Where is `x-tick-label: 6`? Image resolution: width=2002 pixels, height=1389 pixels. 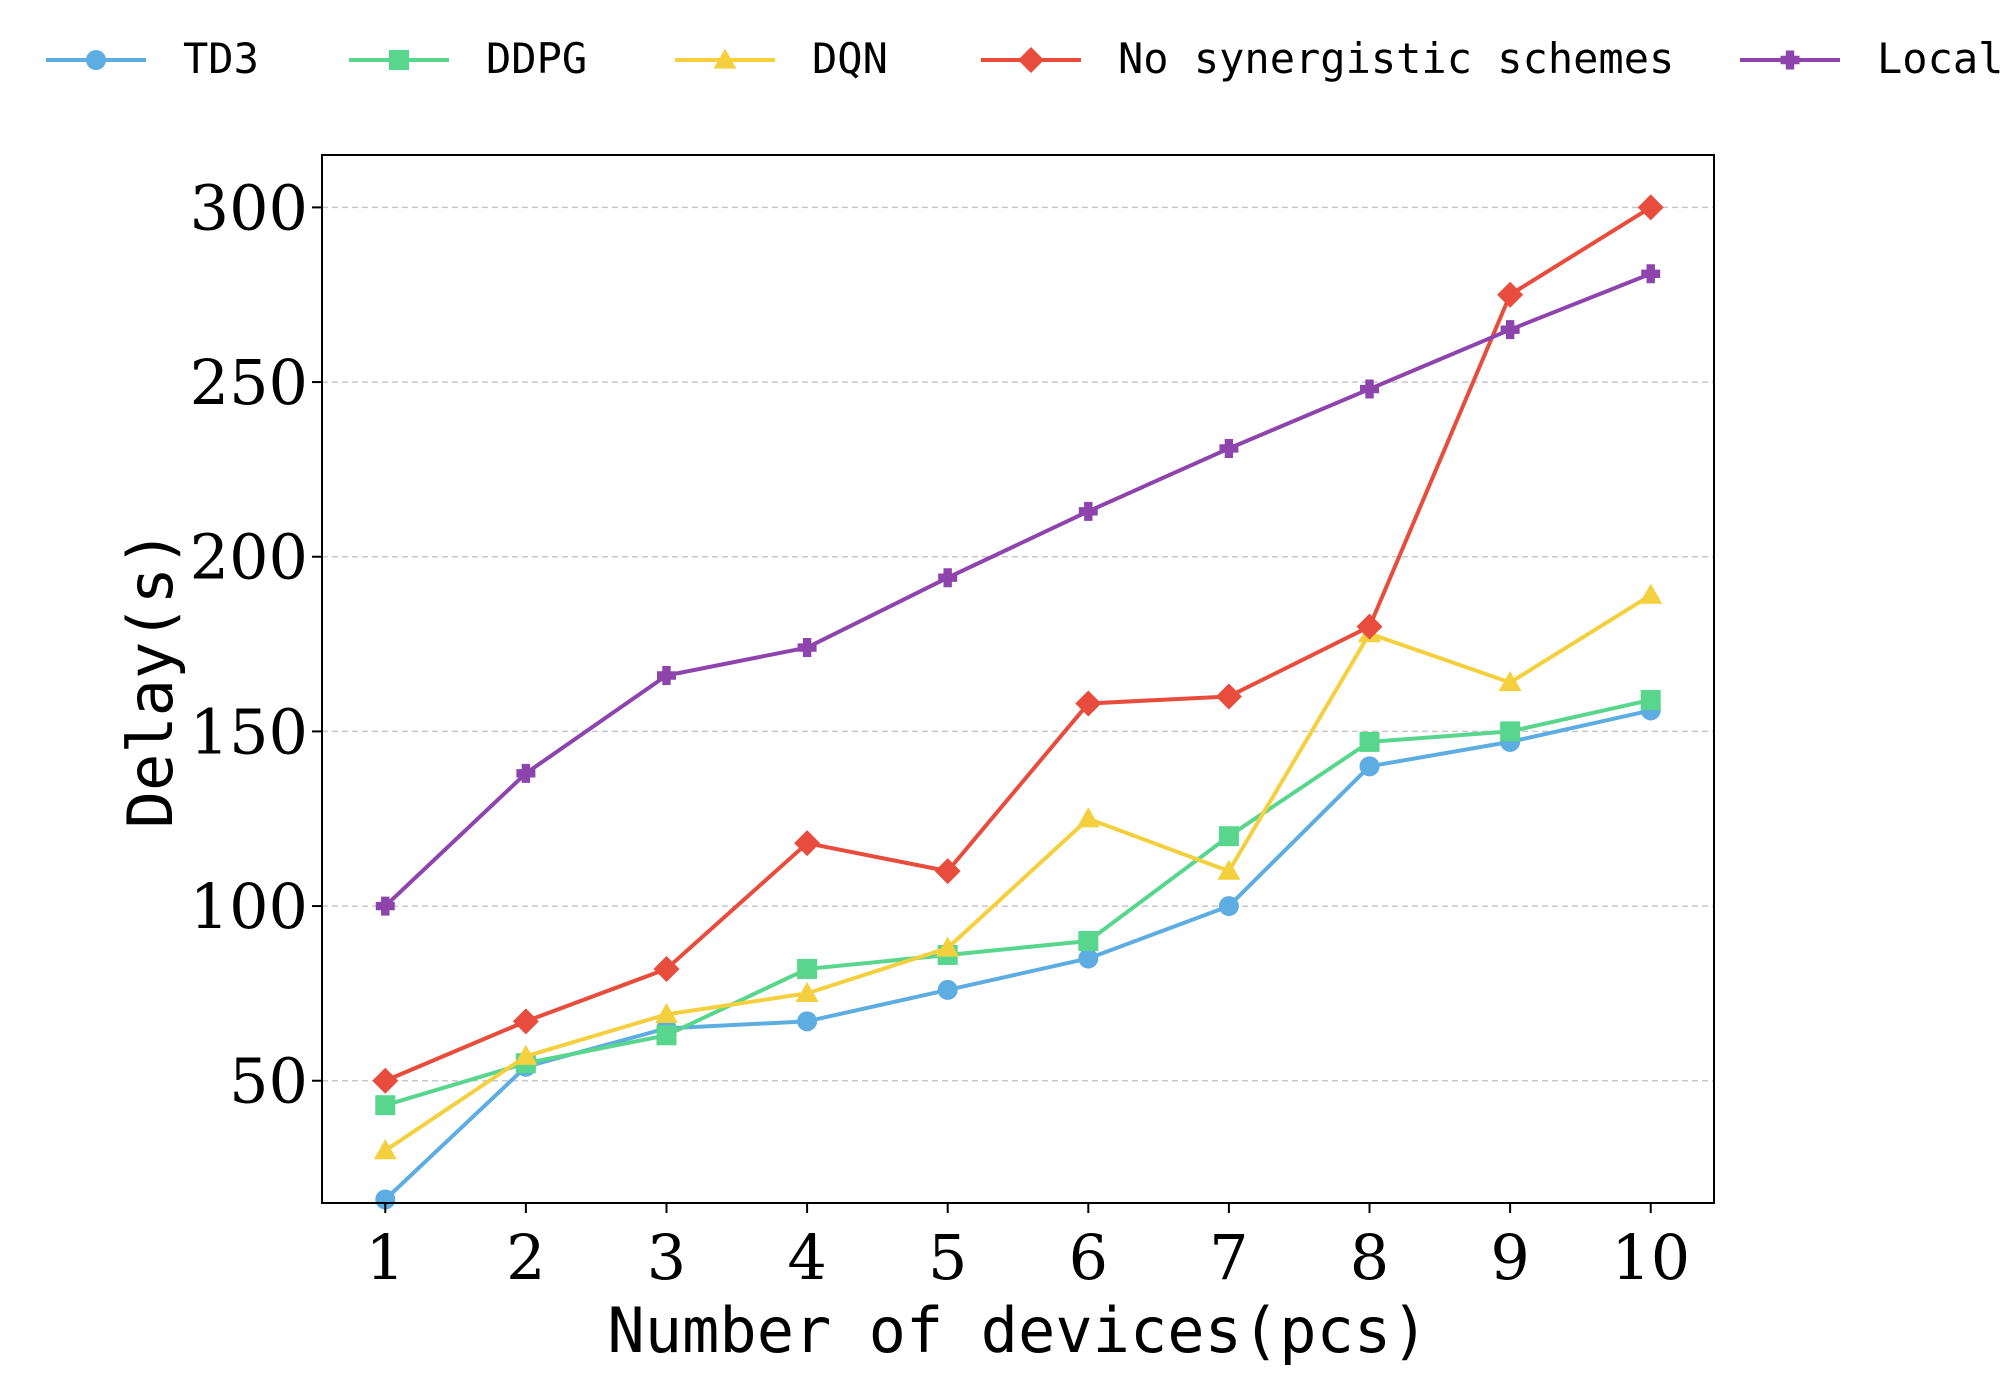
x-tick-label: 6 is located at coordinates (1088, 1257).